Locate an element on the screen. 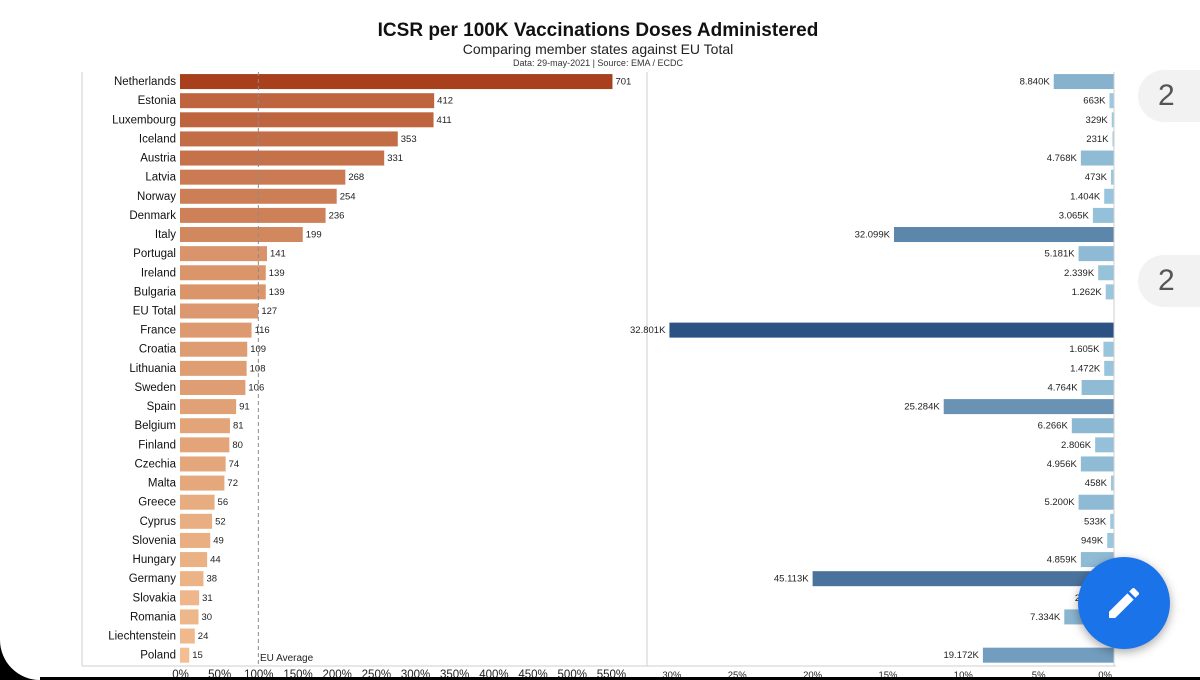 This screenshot has width=1200, height=680. x-tick-label: 300% is located at coordinates (415, 674).